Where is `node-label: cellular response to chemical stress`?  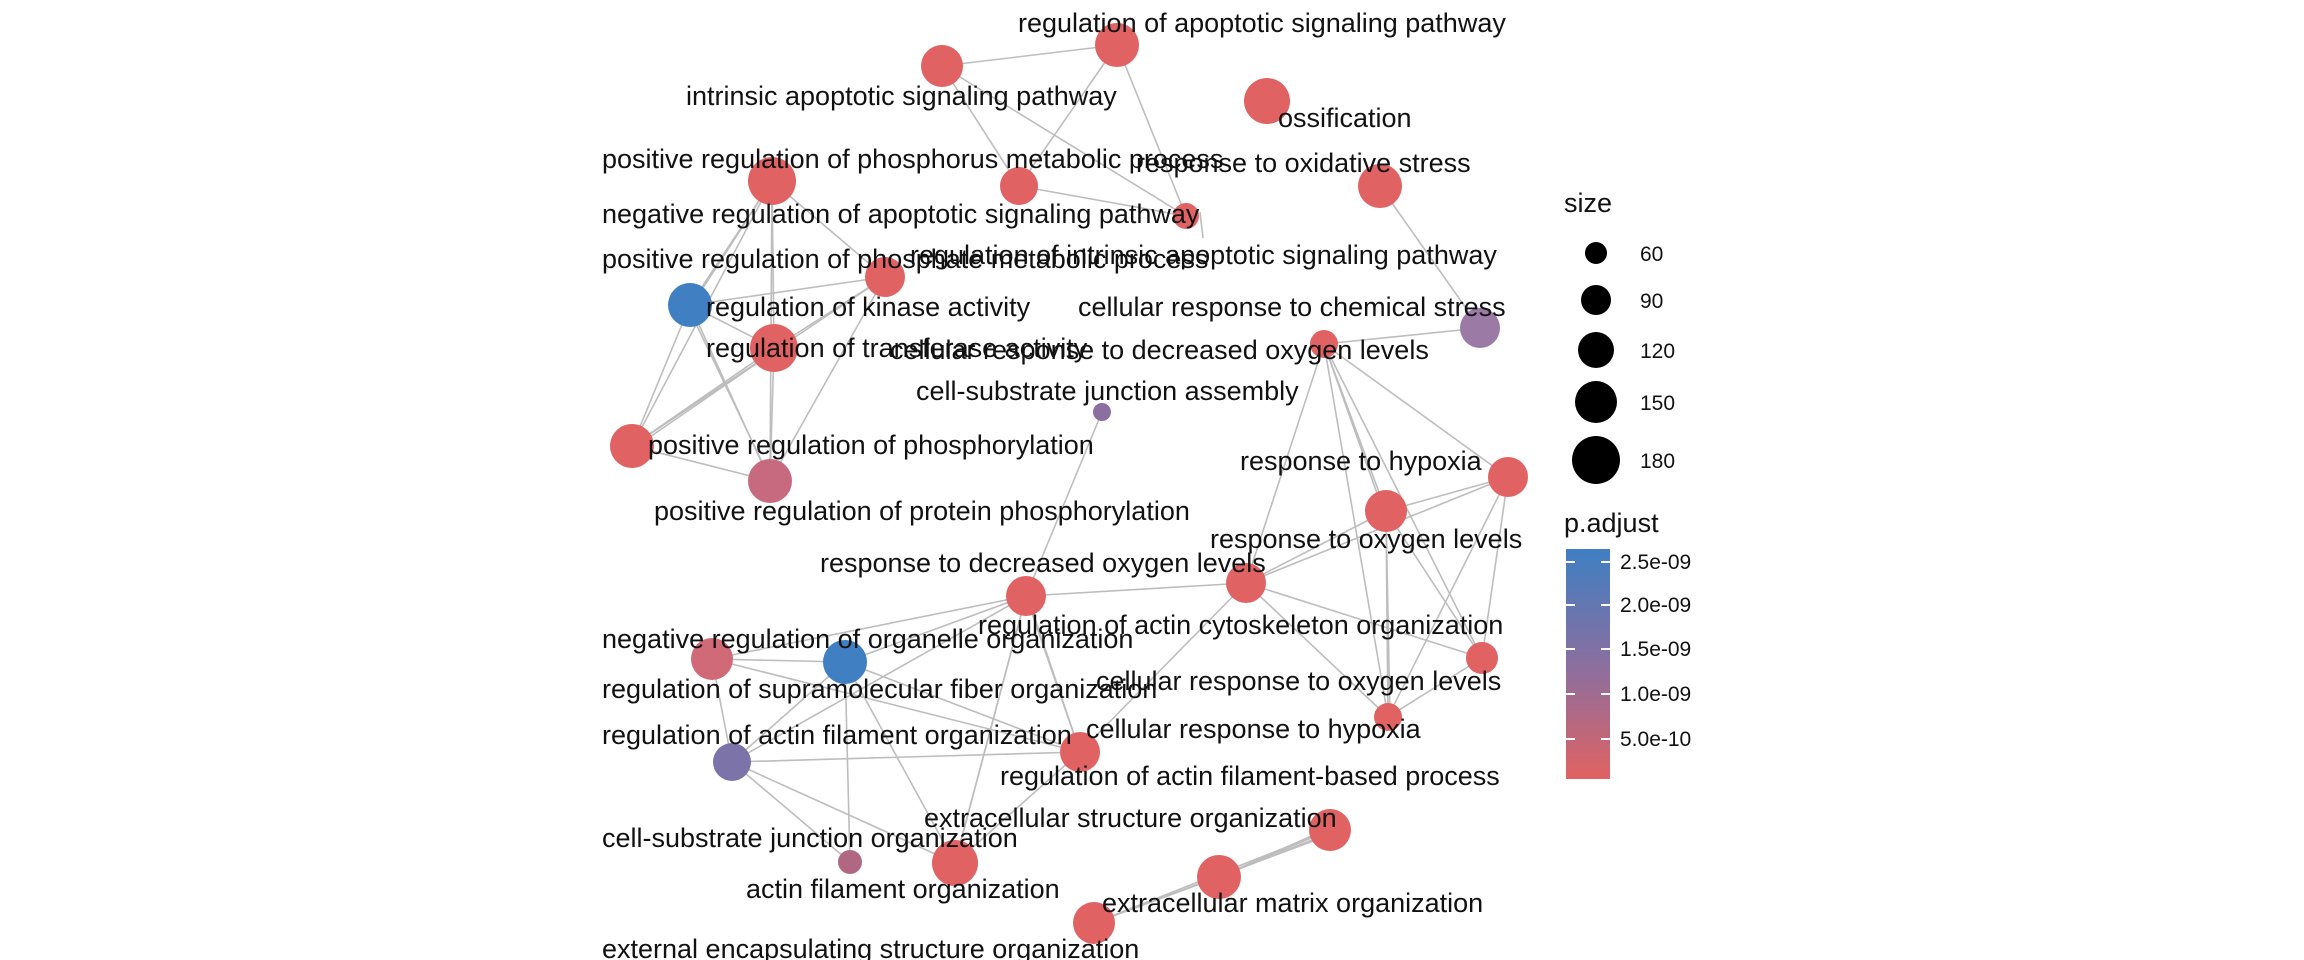 node-label: cellular response to chemical stress is located at coordinates (1292, 307).